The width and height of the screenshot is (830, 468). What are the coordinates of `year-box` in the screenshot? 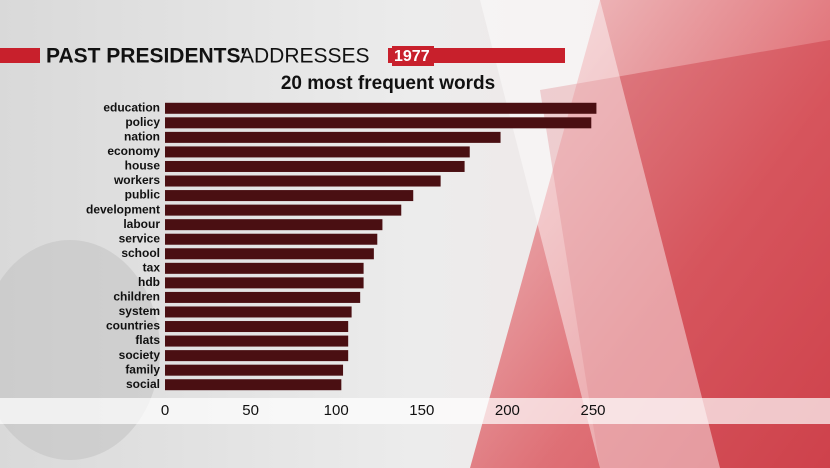 It's located at (413, 56).